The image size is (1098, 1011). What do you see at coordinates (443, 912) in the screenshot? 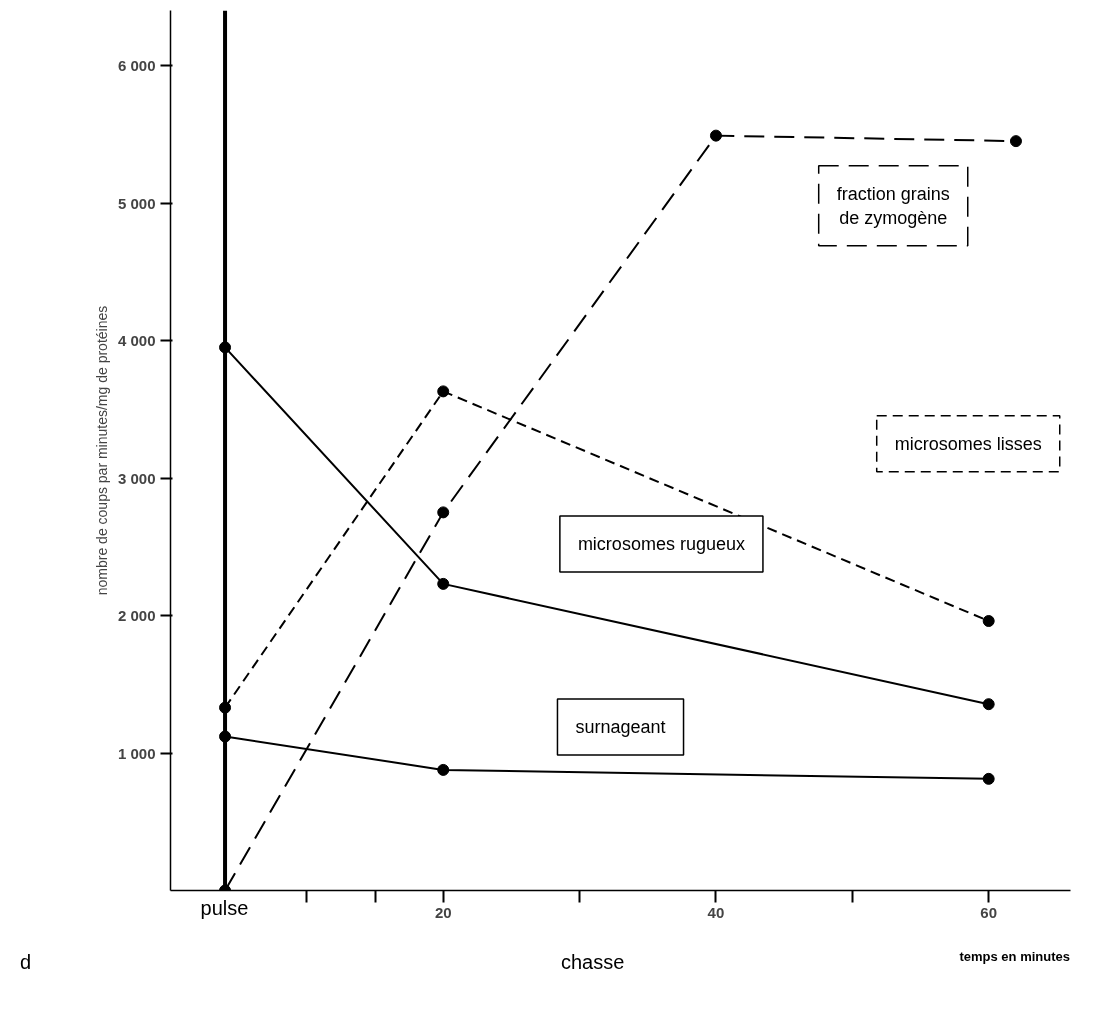
I see `x-tick-label: 20` at bounding box center [443, 912].